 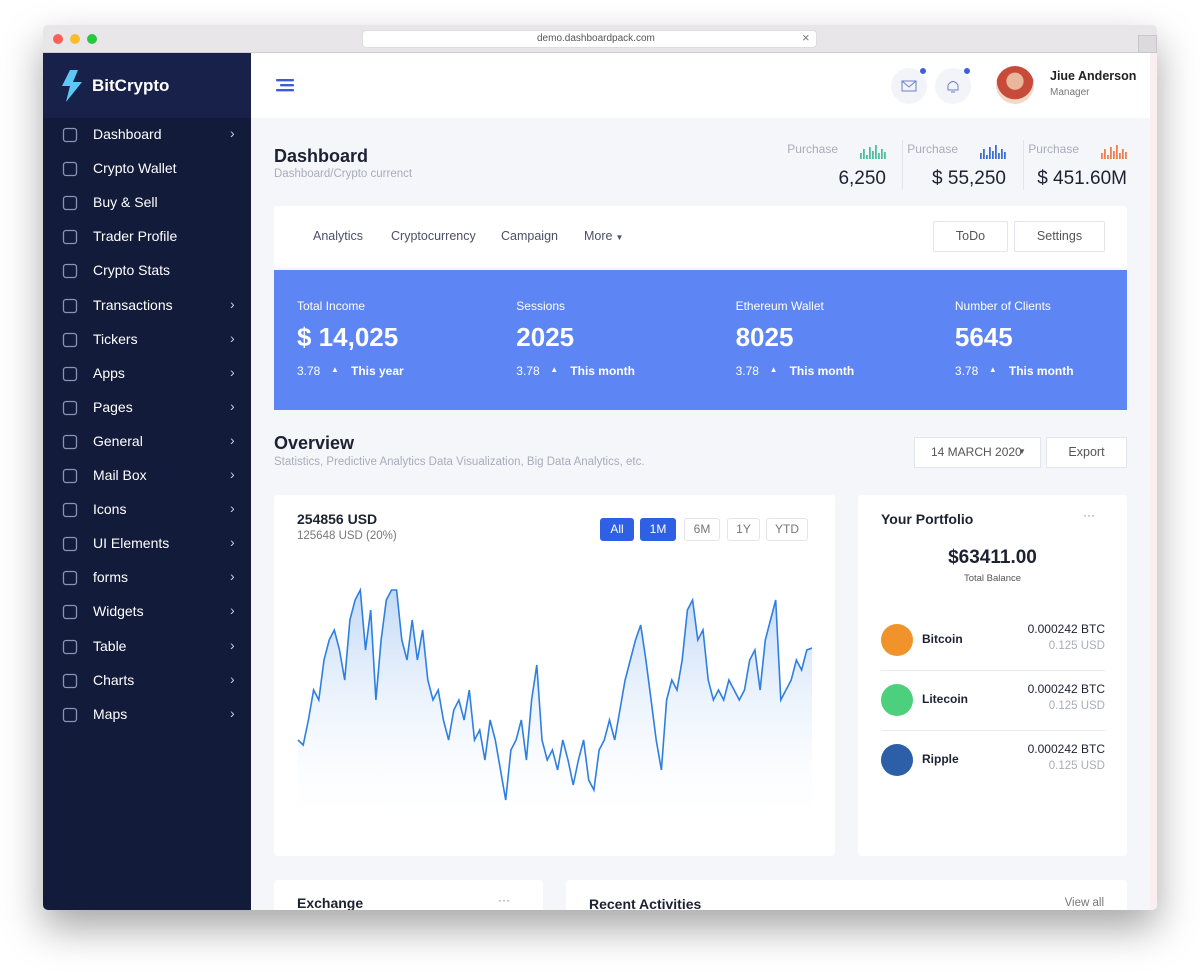 I want to click on menu-item: Charts, so click(x=114, y=679).